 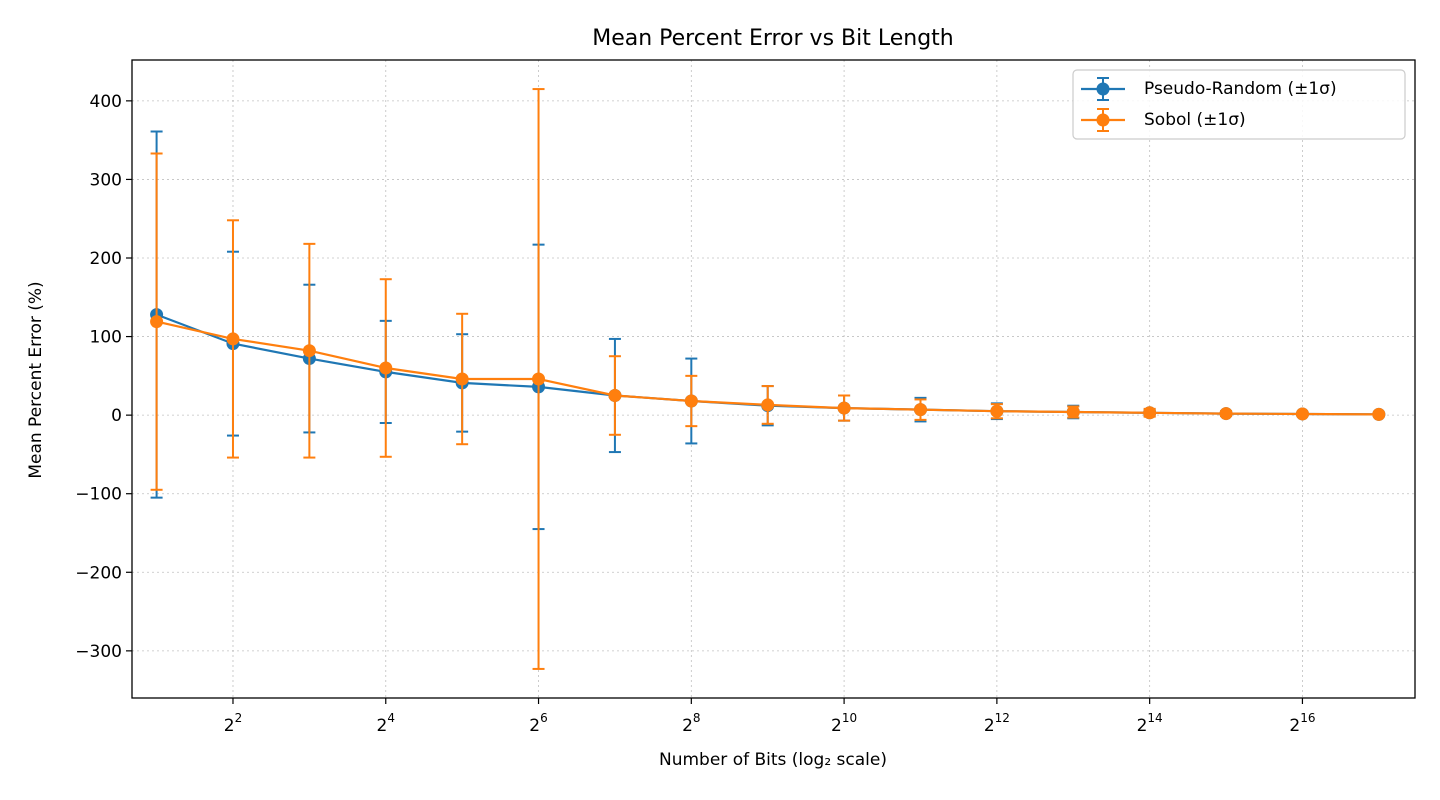 I want to click on legend-marks, so click(x=1103, y=104).